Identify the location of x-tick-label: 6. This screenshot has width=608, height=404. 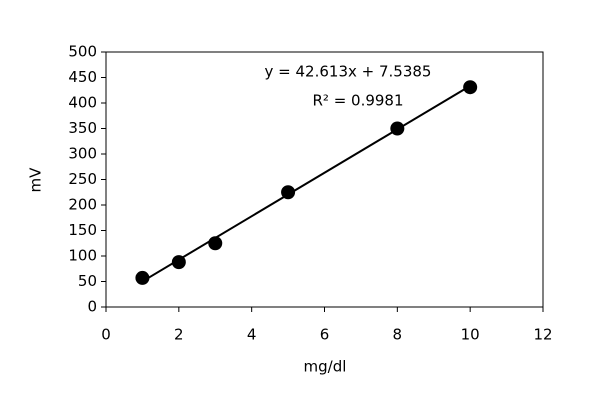
(325, 335).